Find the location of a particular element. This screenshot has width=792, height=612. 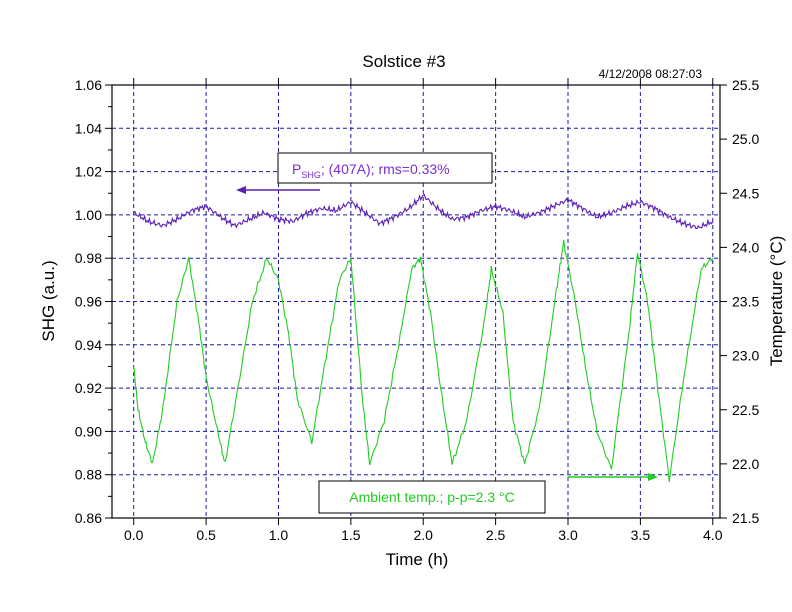

legend-shg-main: P is located at coordinates (296, 169).